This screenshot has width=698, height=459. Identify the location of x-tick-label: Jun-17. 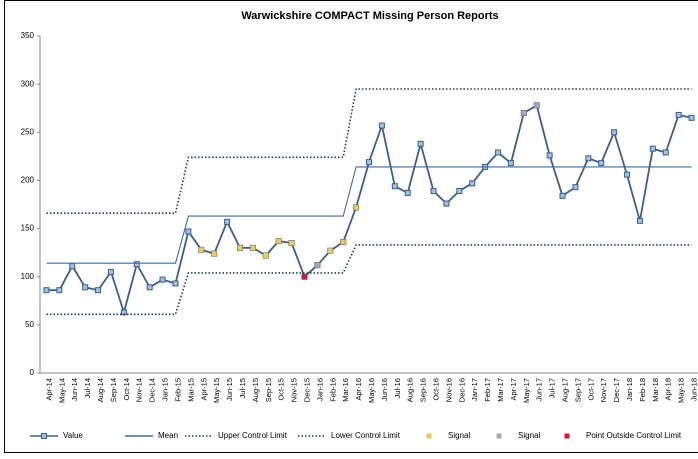
(539, 389).